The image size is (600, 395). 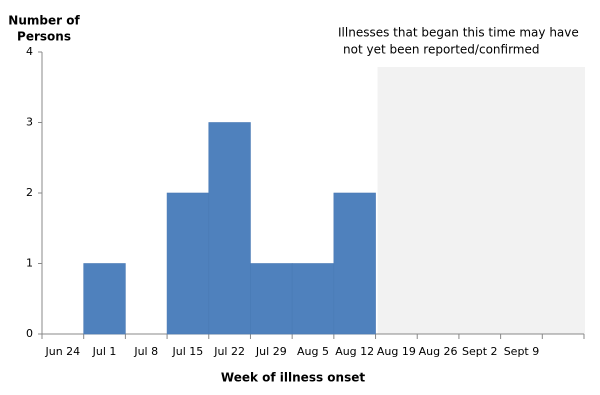 I want to click on y-axis-title: Persons, so click(x=44, y=37).